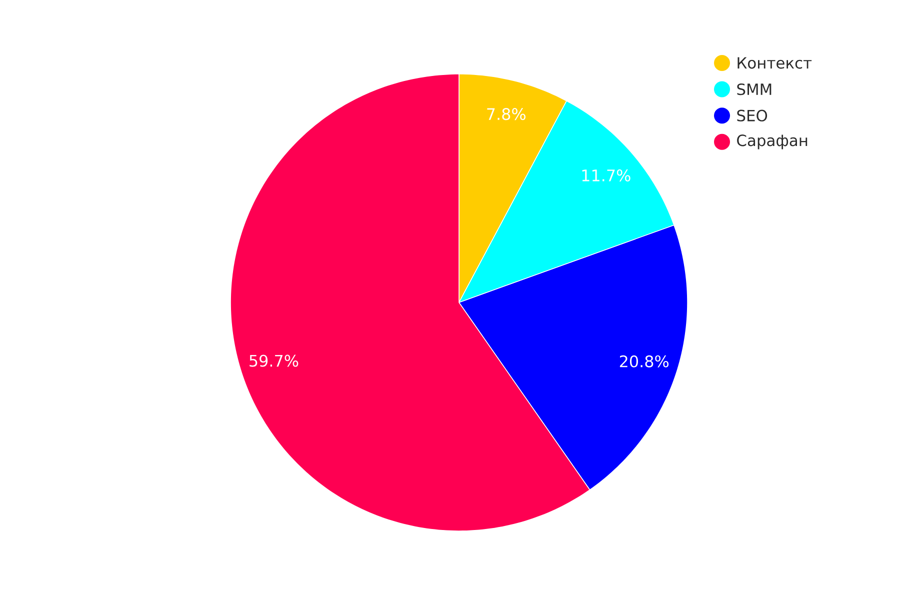  Describe the element at coordinates (644, 361) in the screenshot. I see `data-label: 20.8%` at that location.